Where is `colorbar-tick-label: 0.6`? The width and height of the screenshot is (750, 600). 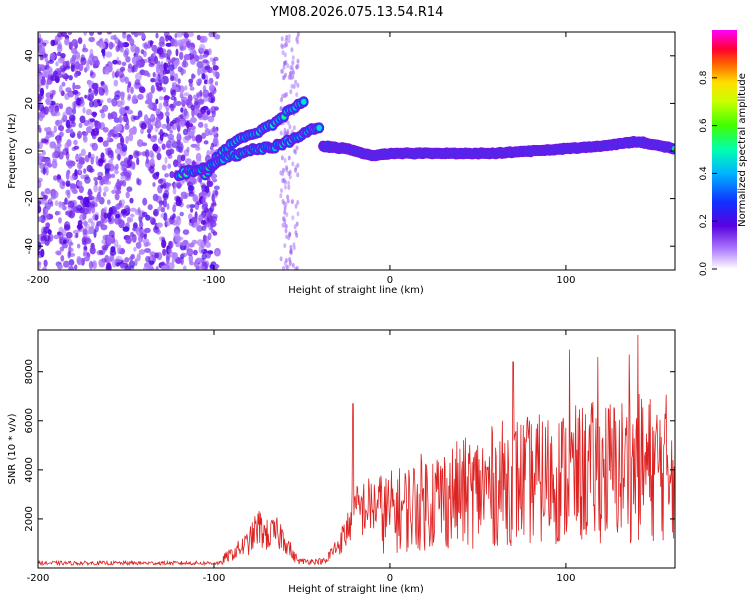
colorbar-tick-label: 0.6 is located at coordinates (704, 125).